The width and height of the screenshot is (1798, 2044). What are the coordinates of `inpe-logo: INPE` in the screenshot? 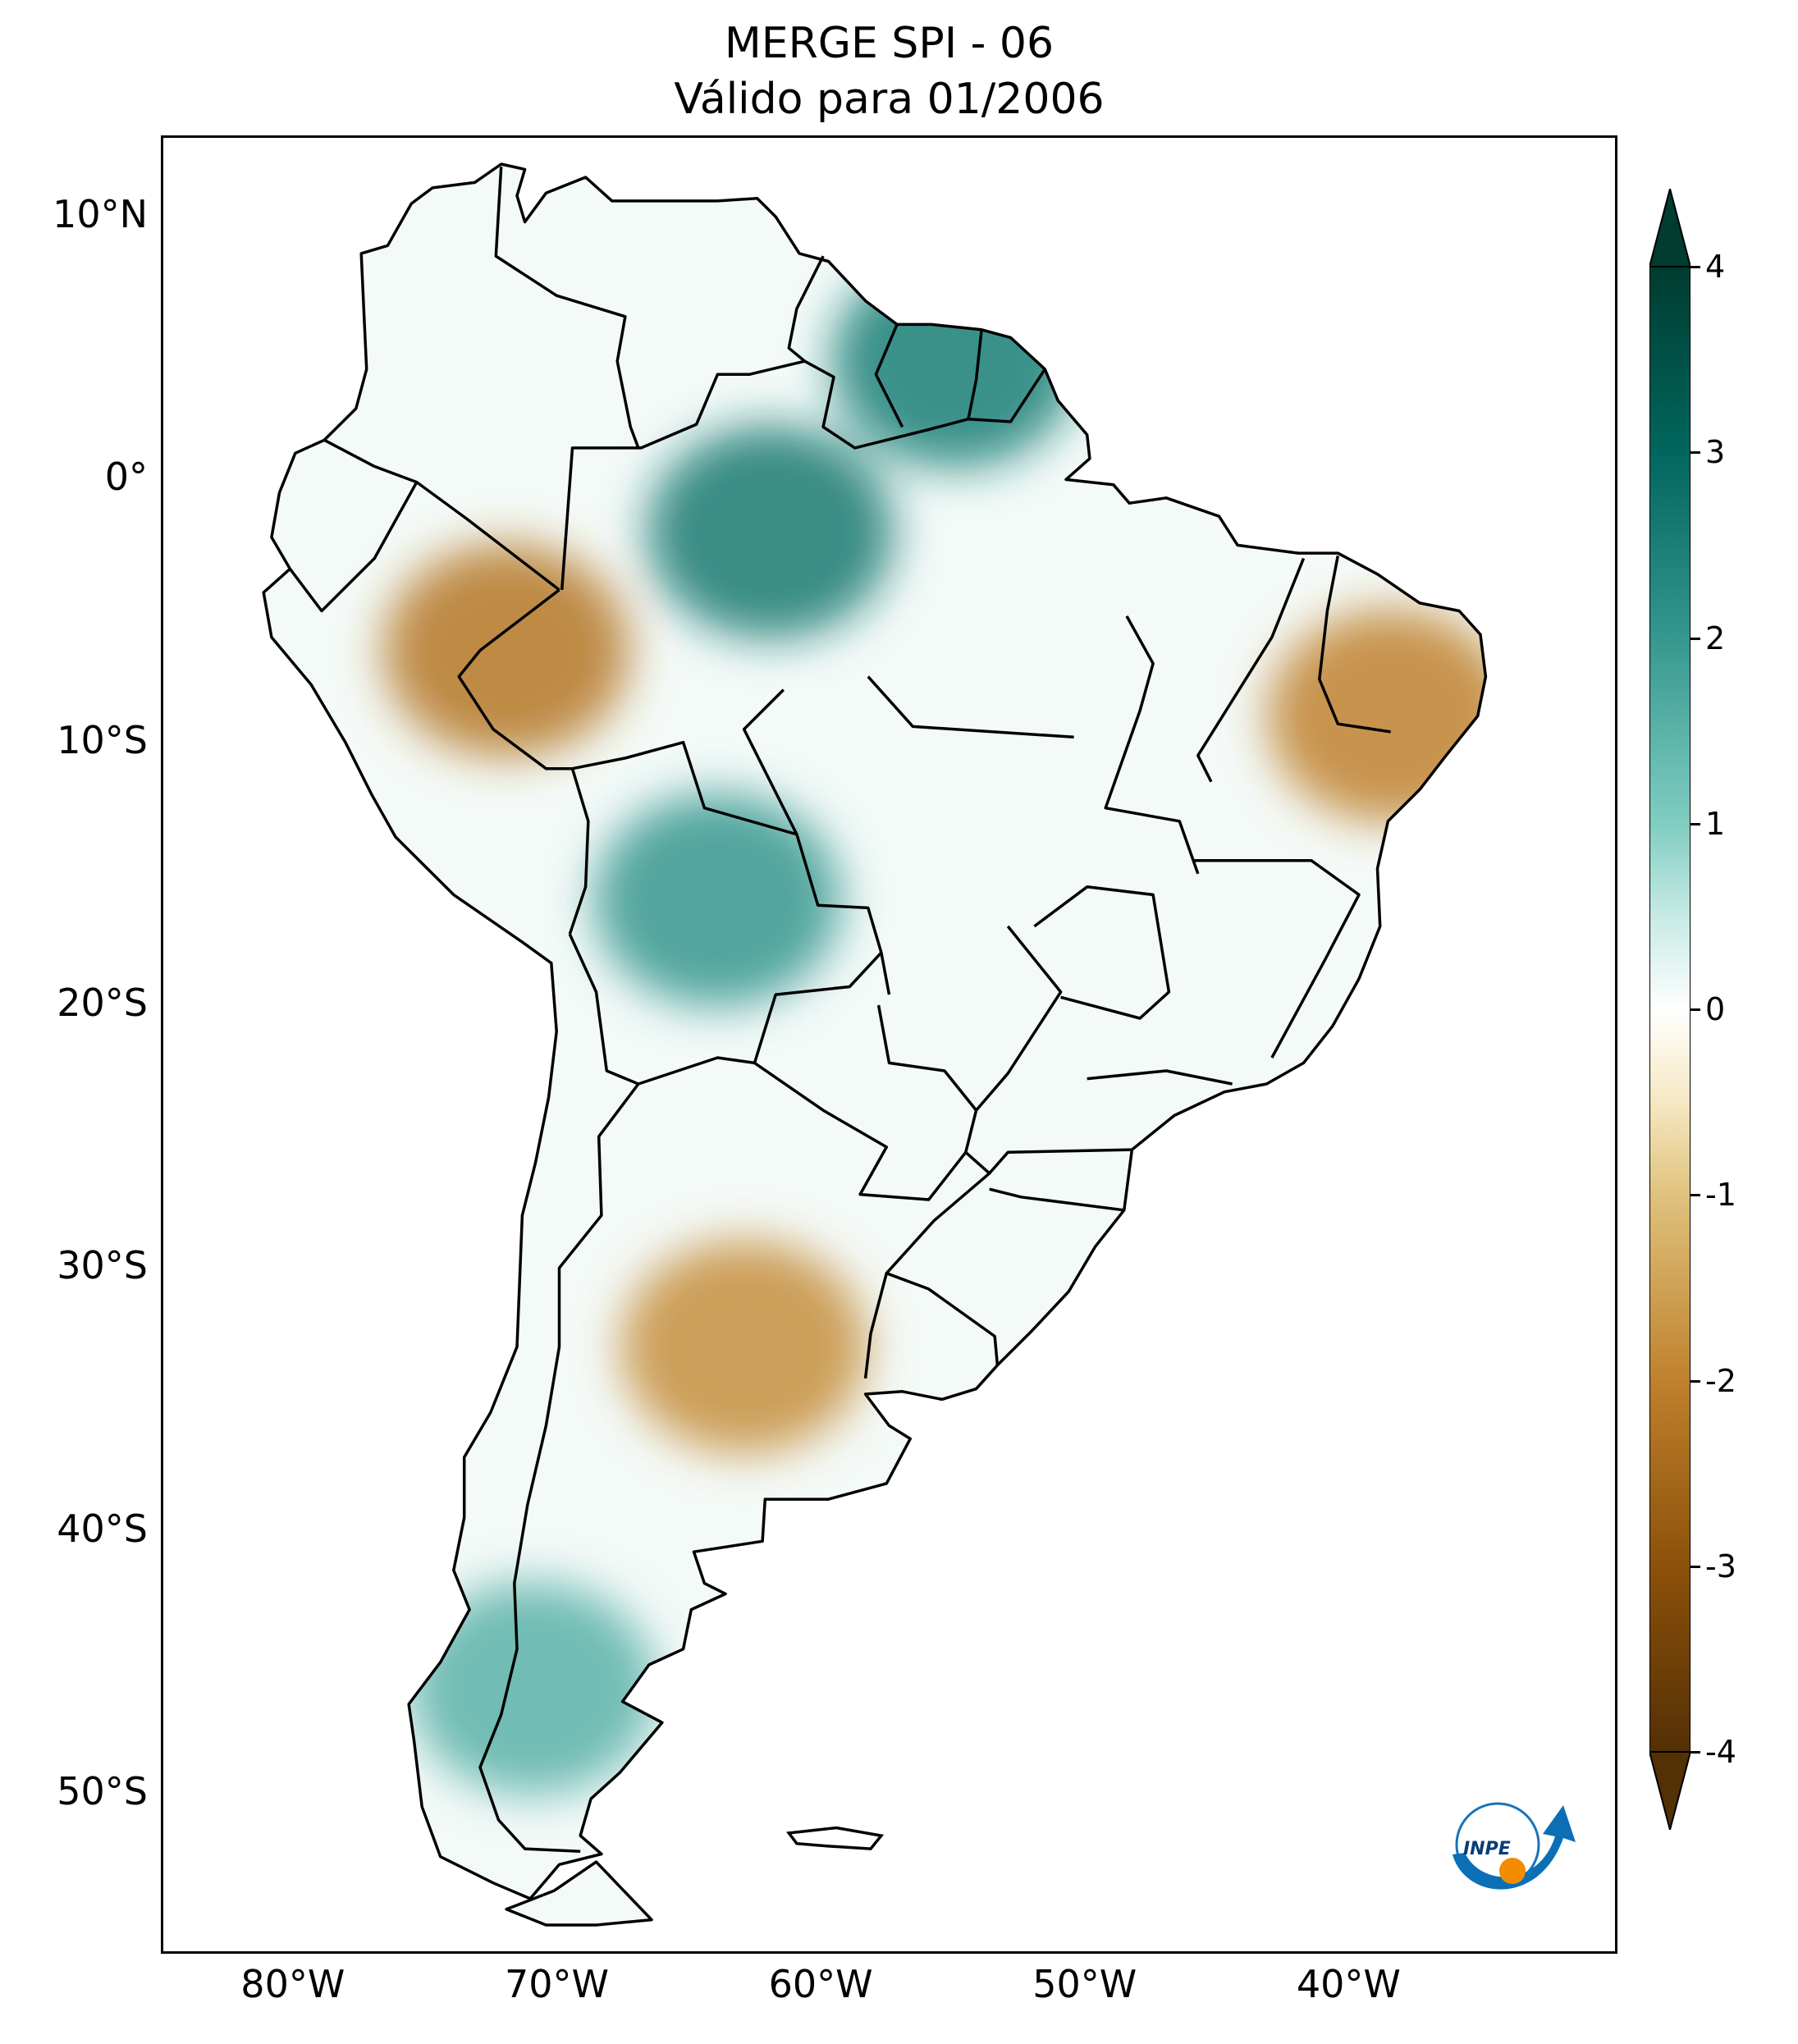 It's located at (1514, 1846).